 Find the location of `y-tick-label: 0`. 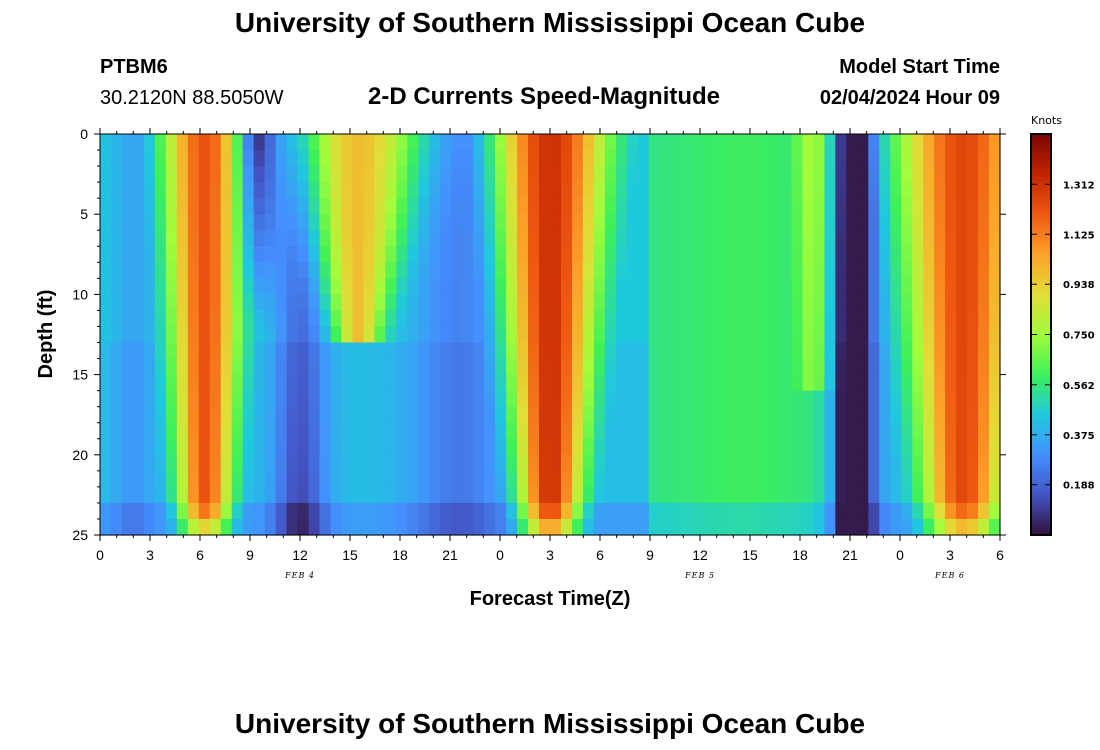

y-tick-label: 0 is located at coordinates (84, 134).